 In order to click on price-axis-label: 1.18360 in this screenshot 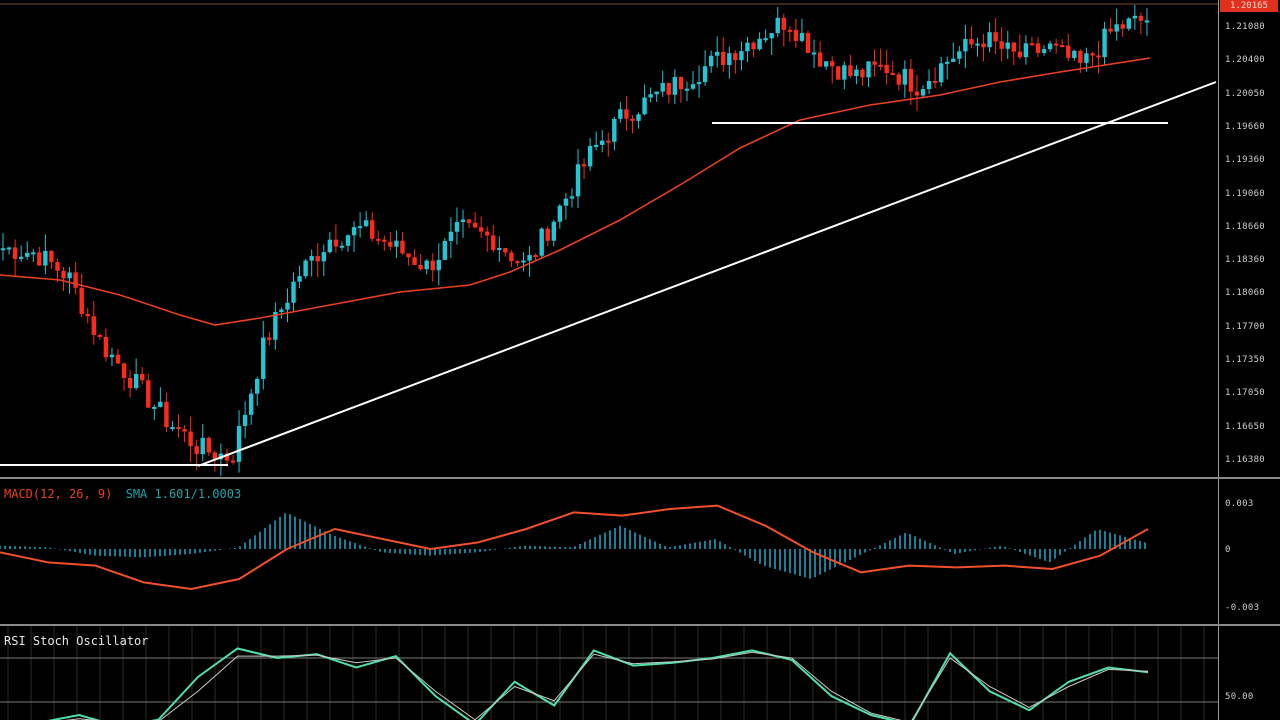, I will do `click(1245, 260)`.